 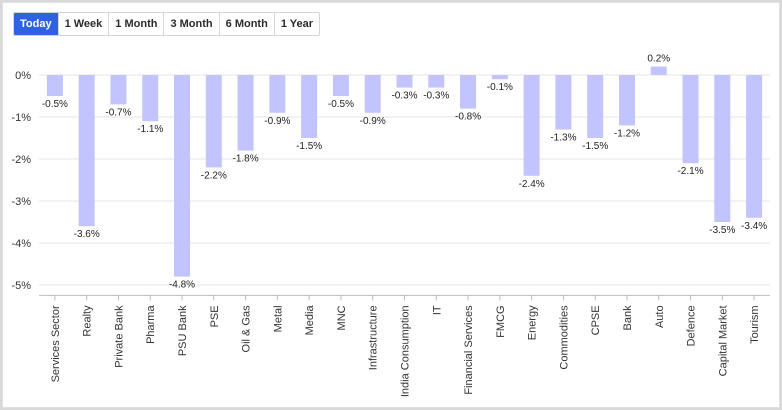 I want to click on data-label: -0.7%, so click(x=118, y=112).